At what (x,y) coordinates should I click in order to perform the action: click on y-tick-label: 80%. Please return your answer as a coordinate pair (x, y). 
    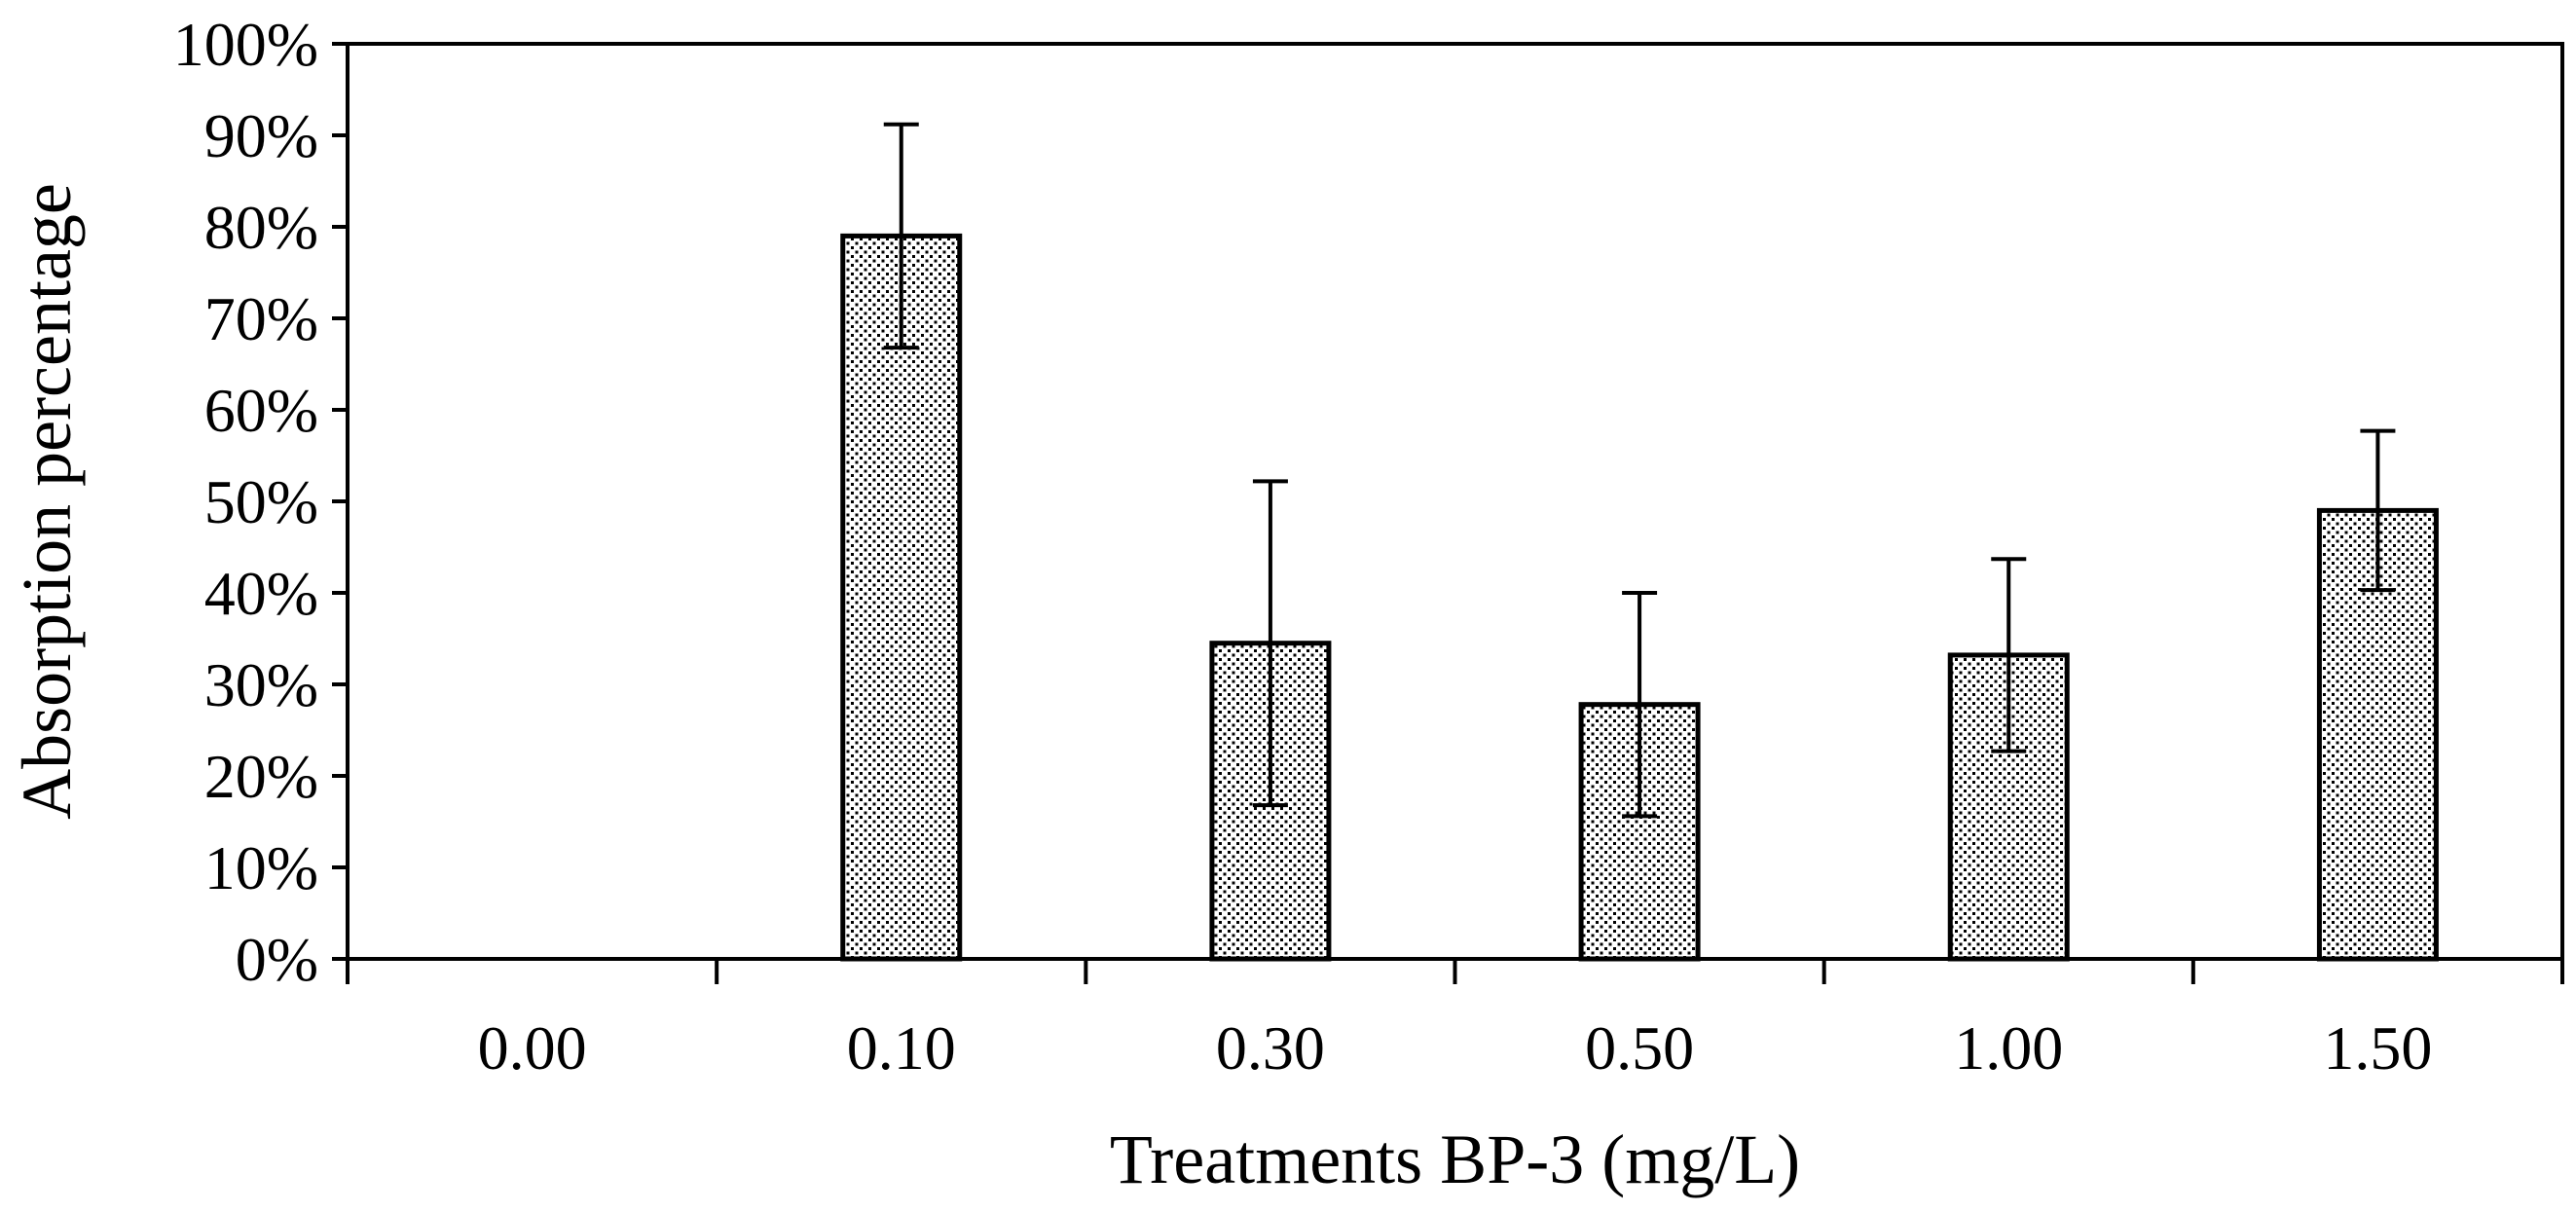
    Looking at the image, I should click on (261, 227).